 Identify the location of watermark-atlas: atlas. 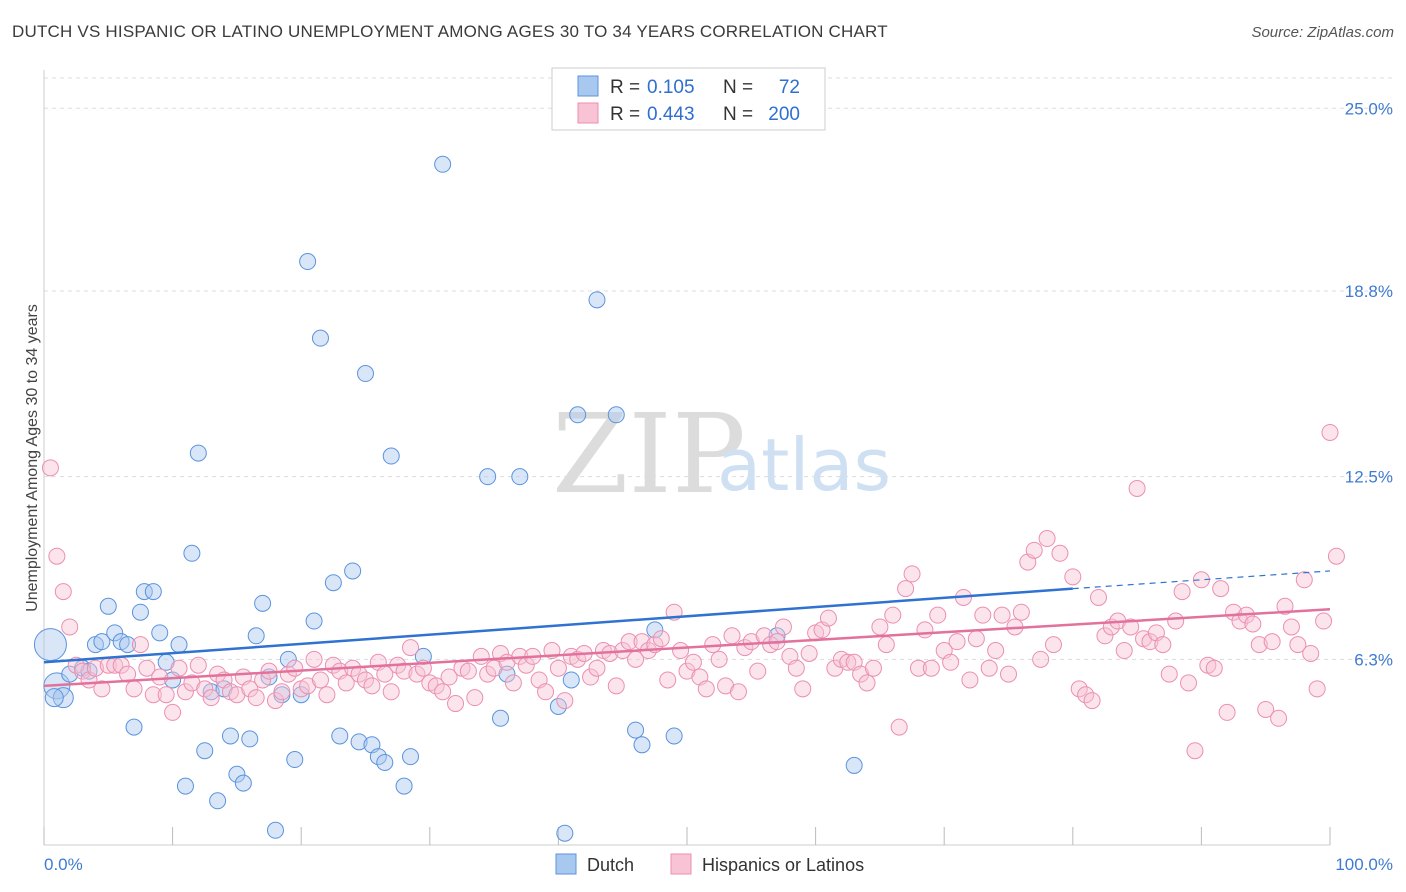
(804, 465).